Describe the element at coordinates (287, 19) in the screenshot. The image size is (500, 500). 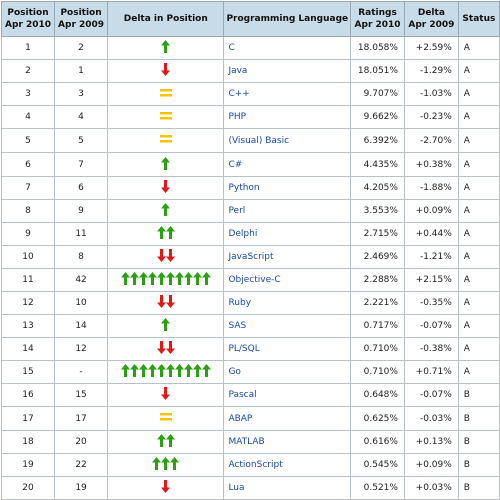
I see `header-language-label: Programming Language` at that location.